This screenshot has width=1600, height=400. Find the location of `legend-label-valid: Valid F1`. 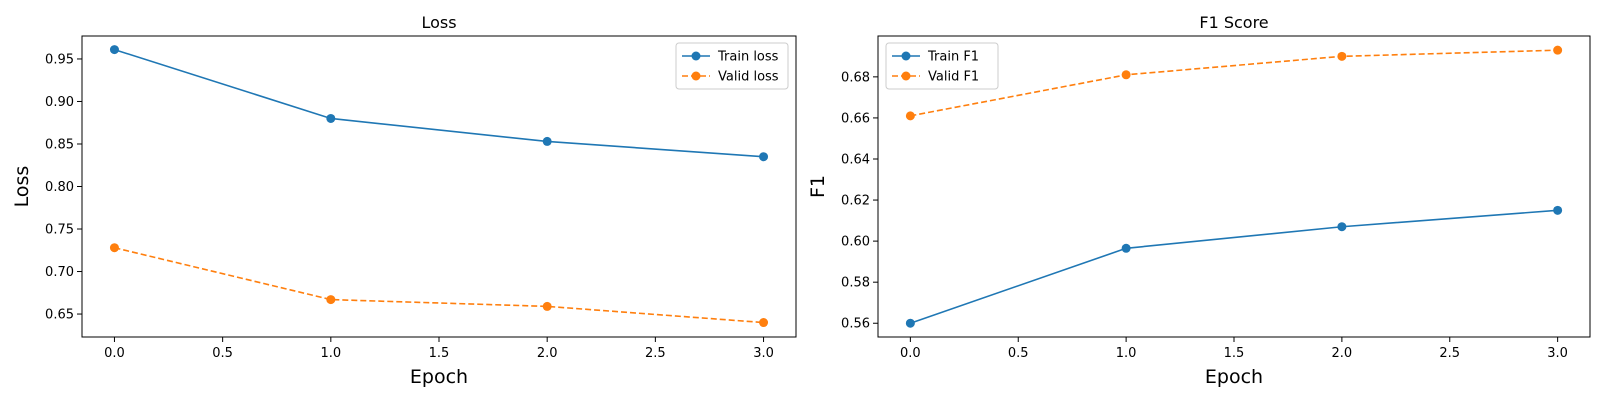

legend-label-valid: Valid F1 is located at coordinates (953, 77).